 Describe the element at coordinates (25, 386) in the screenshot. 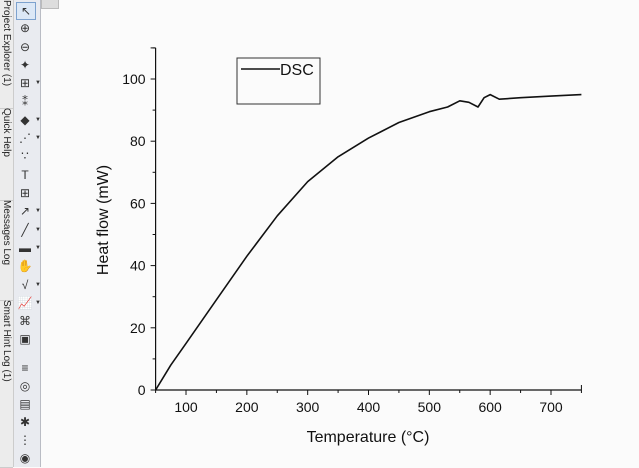

I see `gauge-icon: ◎` at that location.